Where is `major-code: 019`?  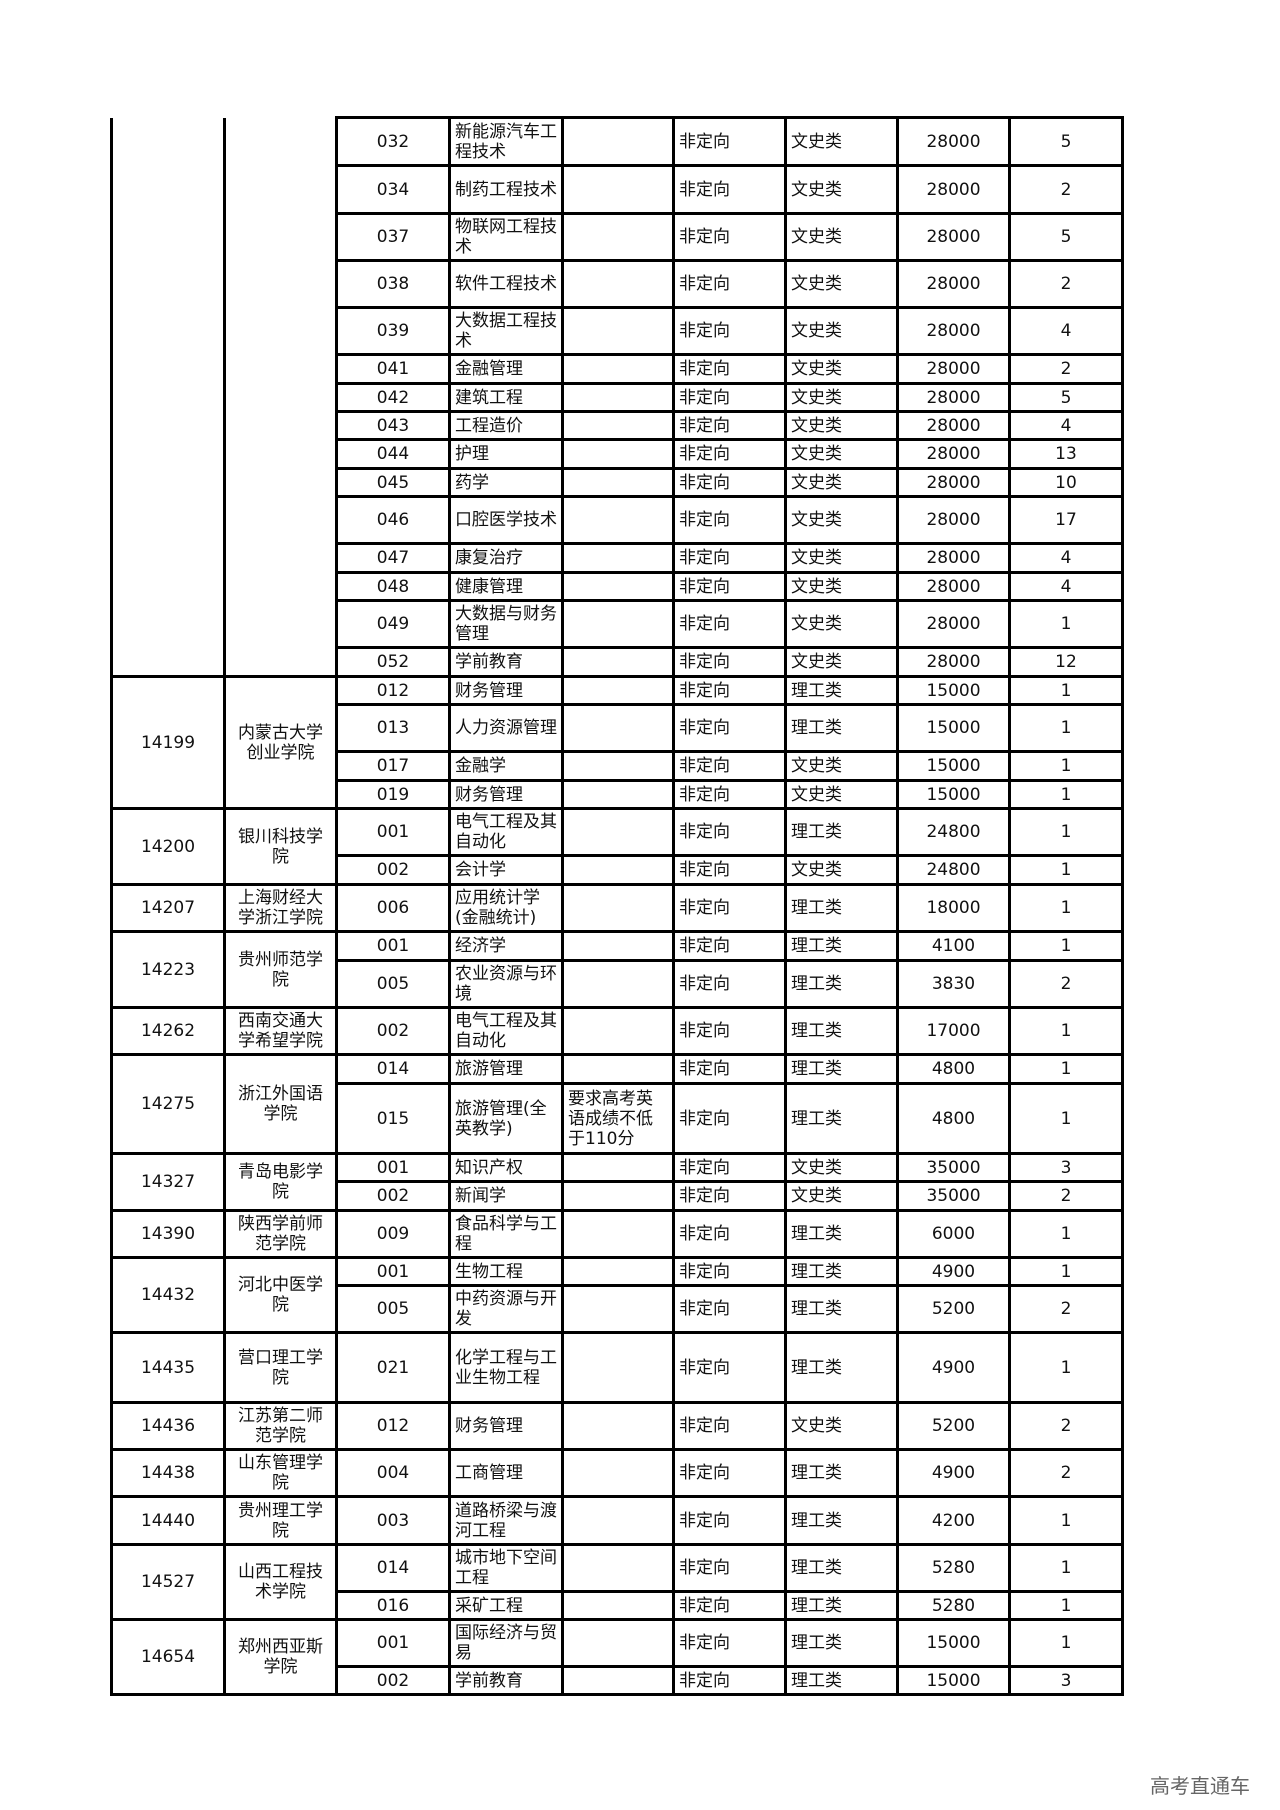 major-code: 019 is located at coordinates (393, 794).